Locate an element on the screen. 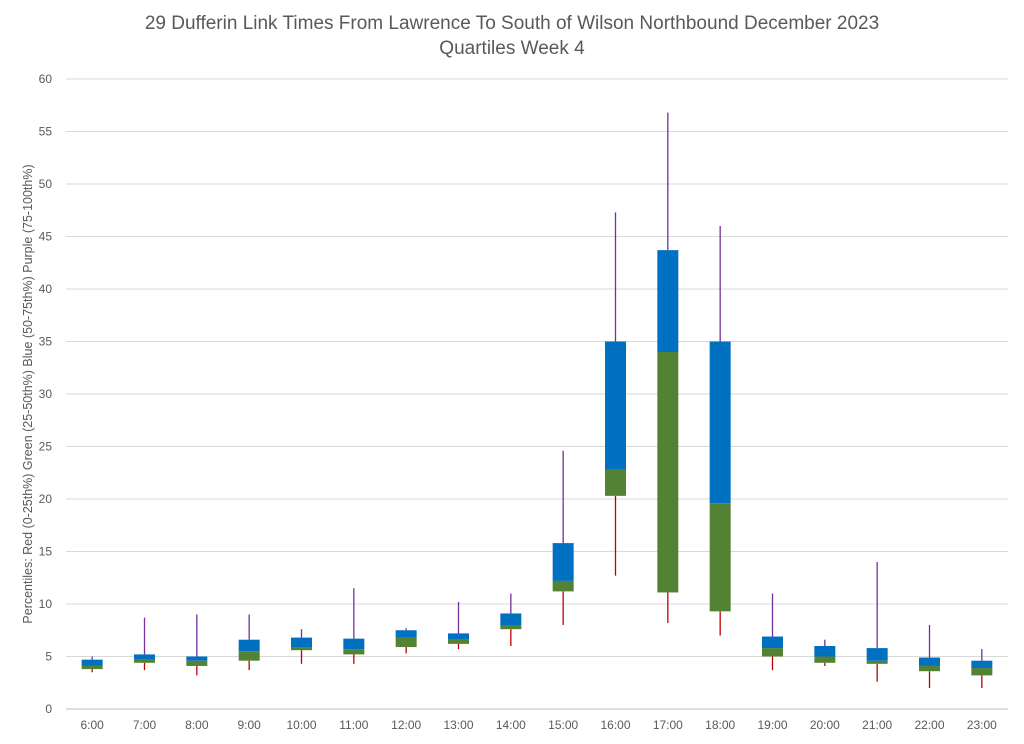 The width and height of the screenshot is (1024, 744). y-tick-label: 25 is located at coordinates (46, 447).